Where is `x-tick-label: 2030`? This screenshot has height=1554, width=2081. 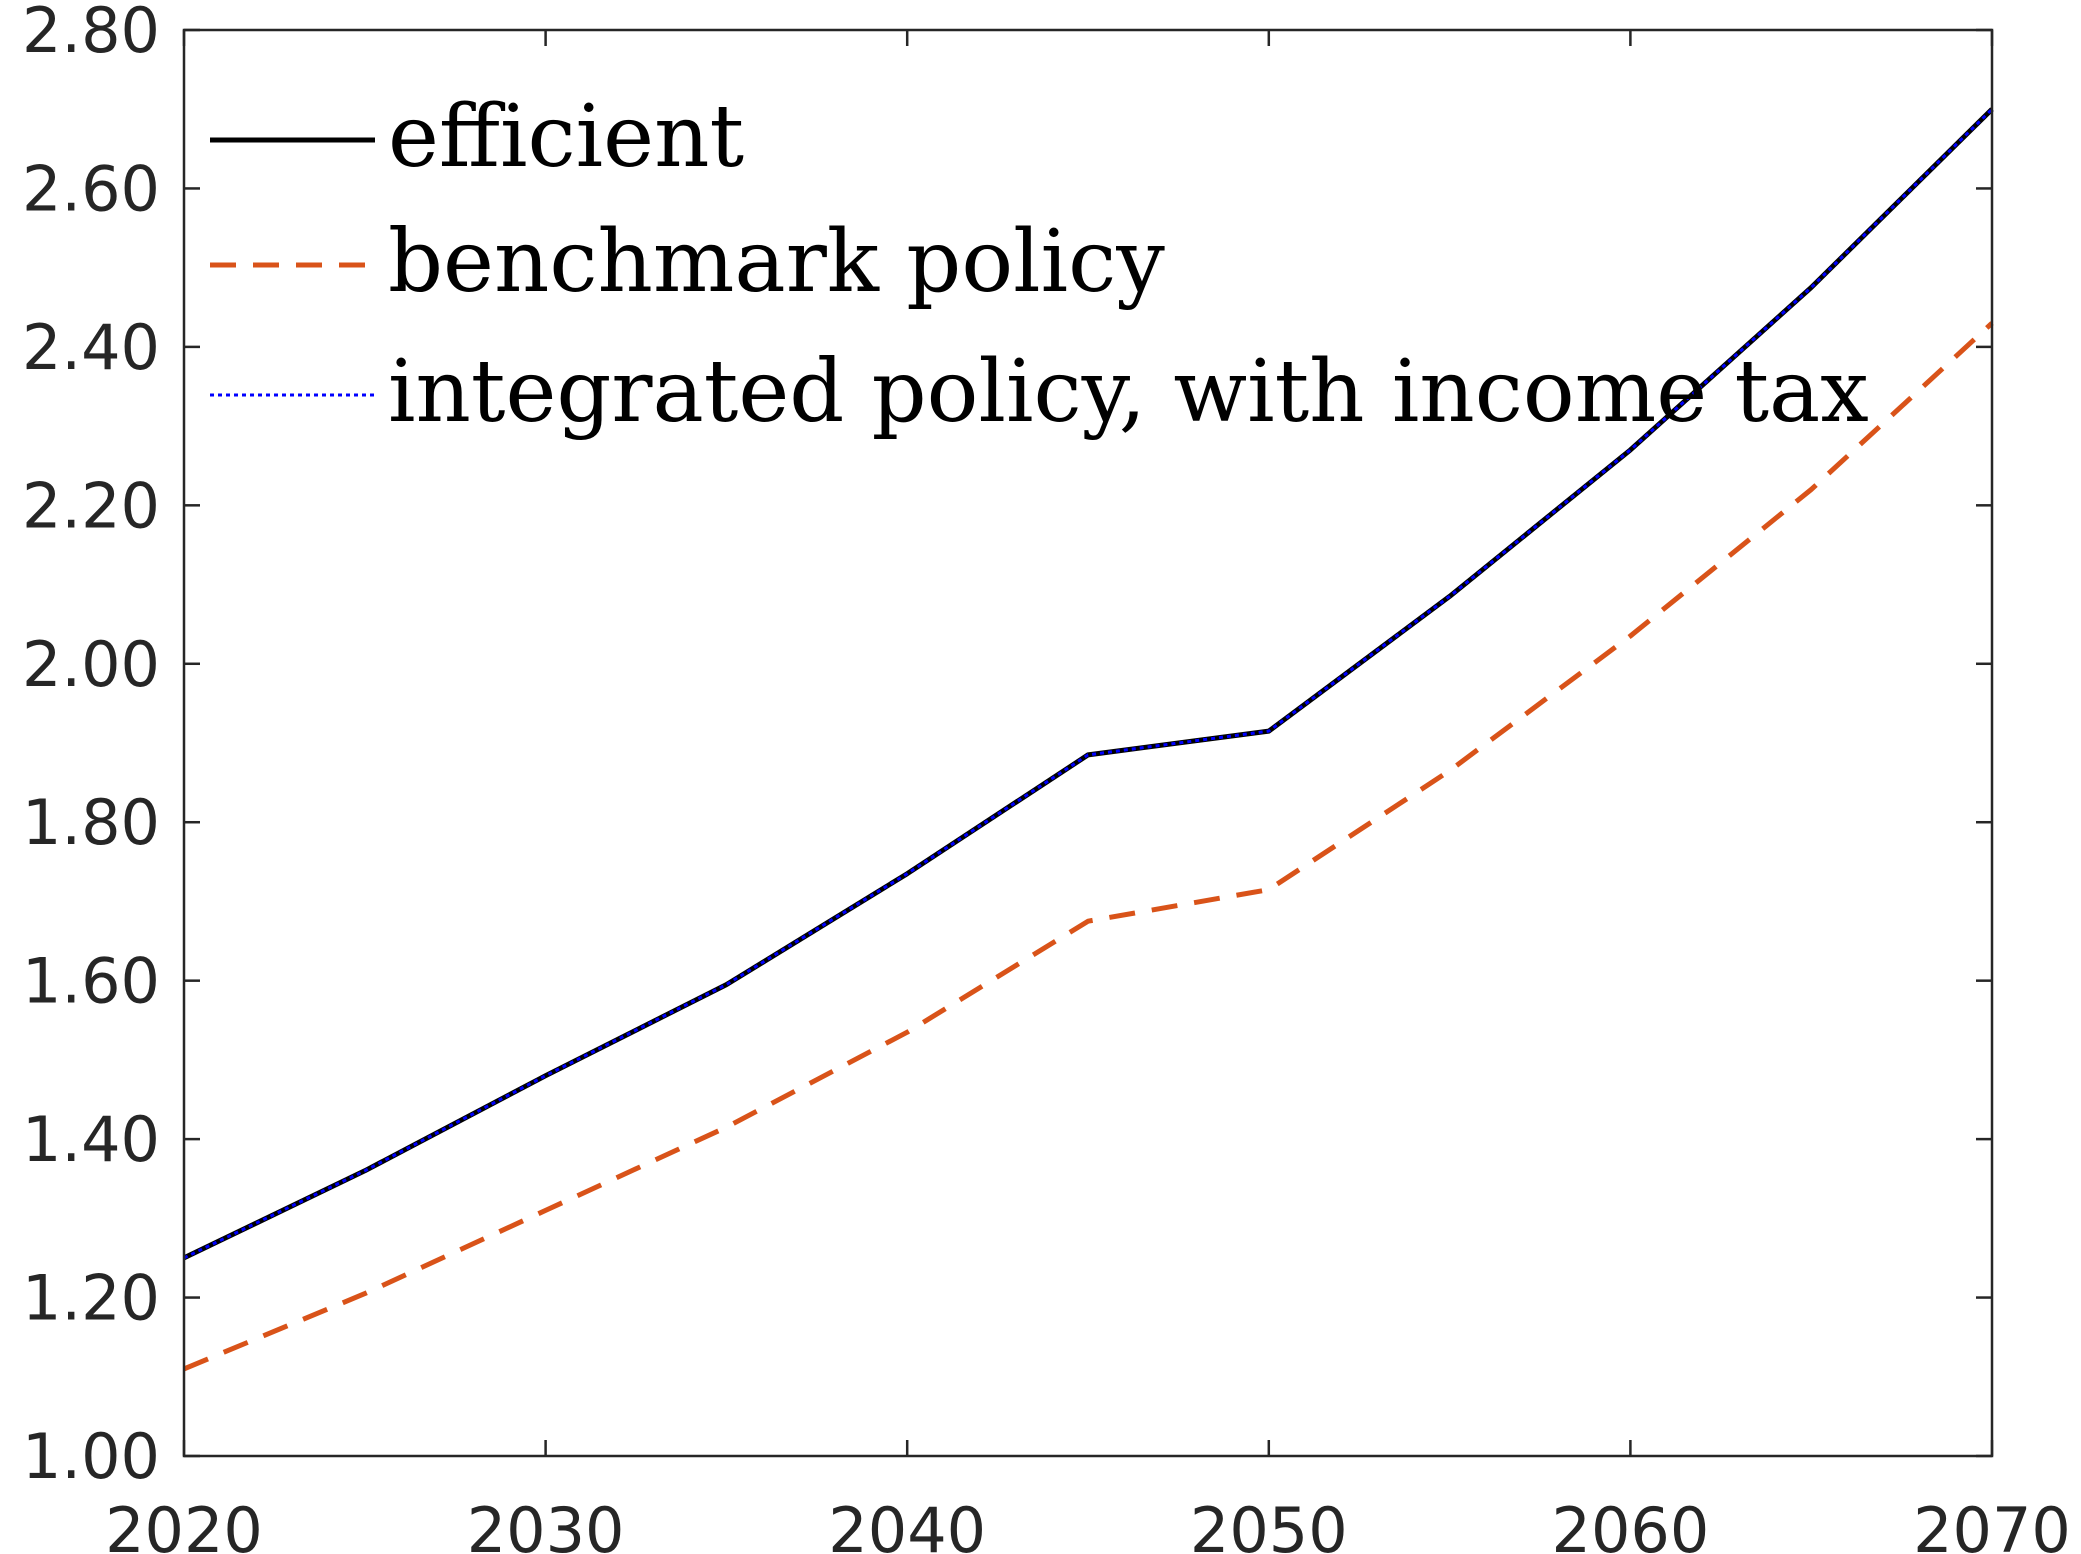 x-tick-label: 2030 is located at coordinates (546, 1524).